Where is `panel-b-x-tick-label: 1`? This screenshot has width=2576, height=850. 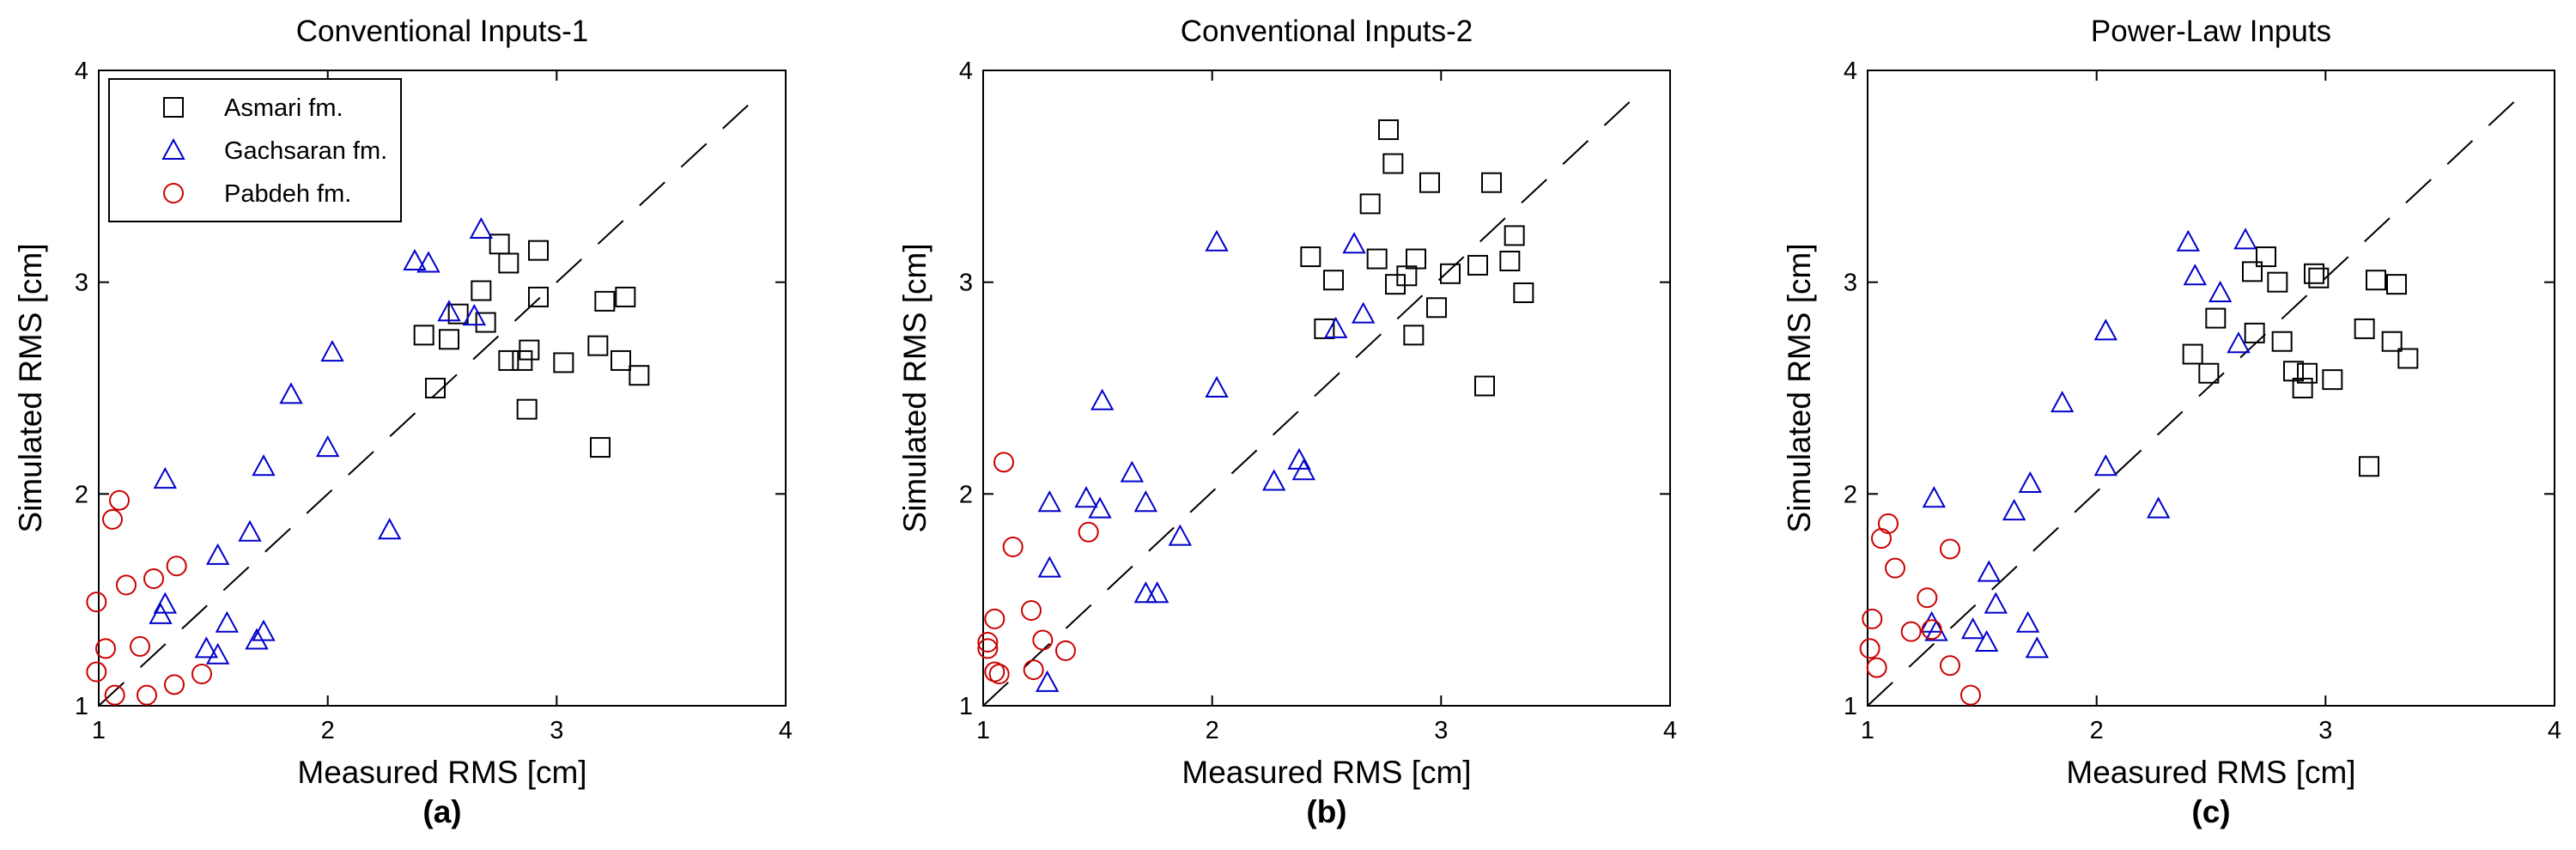 panel-b-x-tick-label: 1 is located at coordinates (983, 730).